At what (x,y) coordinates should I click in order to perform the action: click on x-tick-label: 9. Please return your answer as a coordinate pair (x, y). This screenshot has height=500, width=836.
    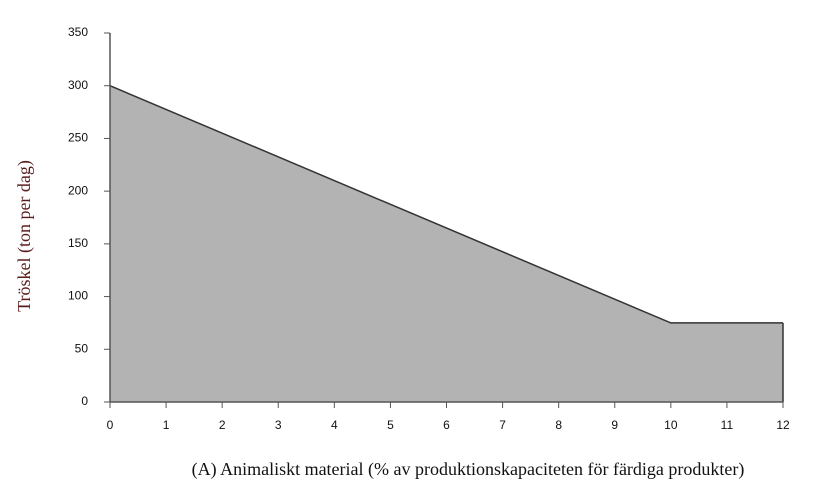
    Looking at the image, I should click on (614, 425).